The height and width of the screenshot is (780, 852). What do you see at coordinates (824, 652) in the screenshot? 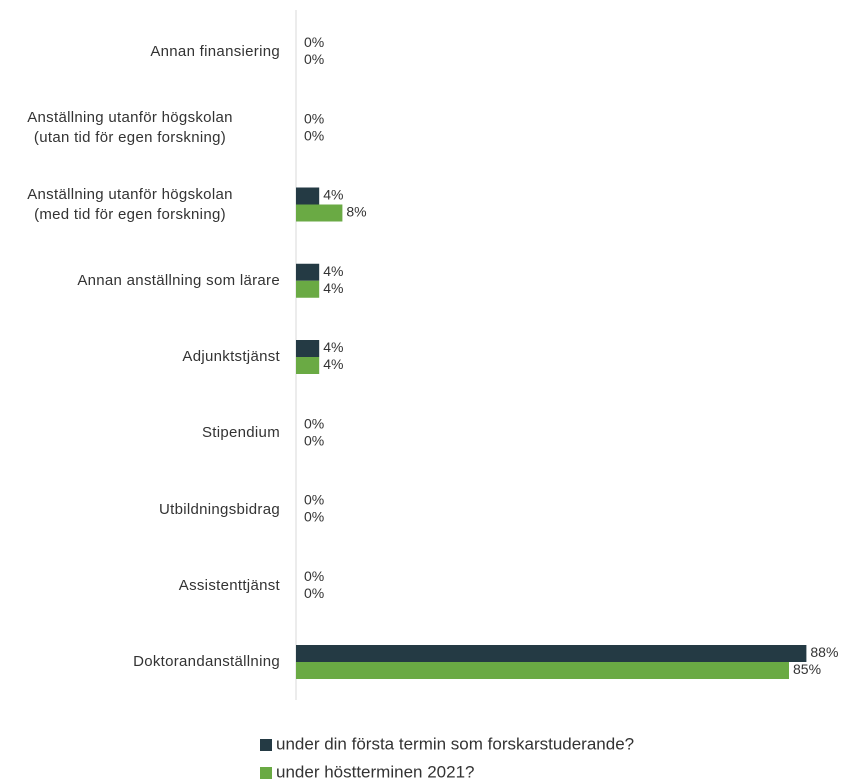
I see `value-label: 88%` at bounding box center [824, 652].